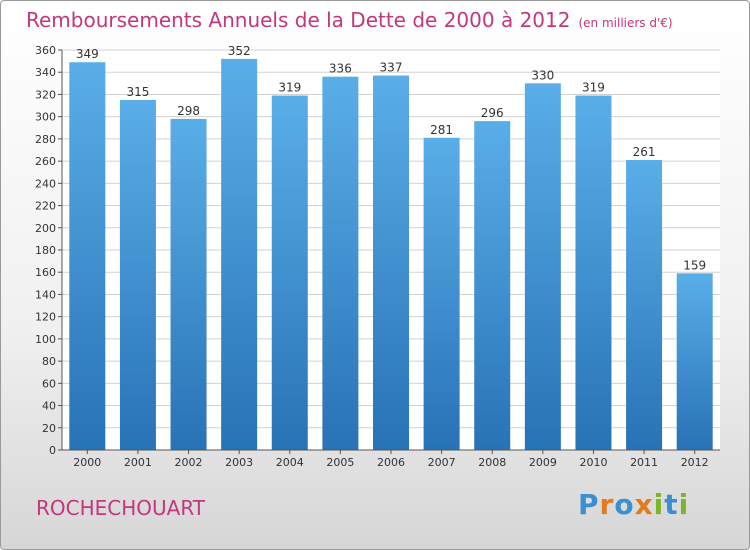 The width and height of the screenshot is (750, 550). What do you see at coordinates (45, 206) in the screenshot?
I see `y-tick-label: 220` at bounding box center [45, 206].